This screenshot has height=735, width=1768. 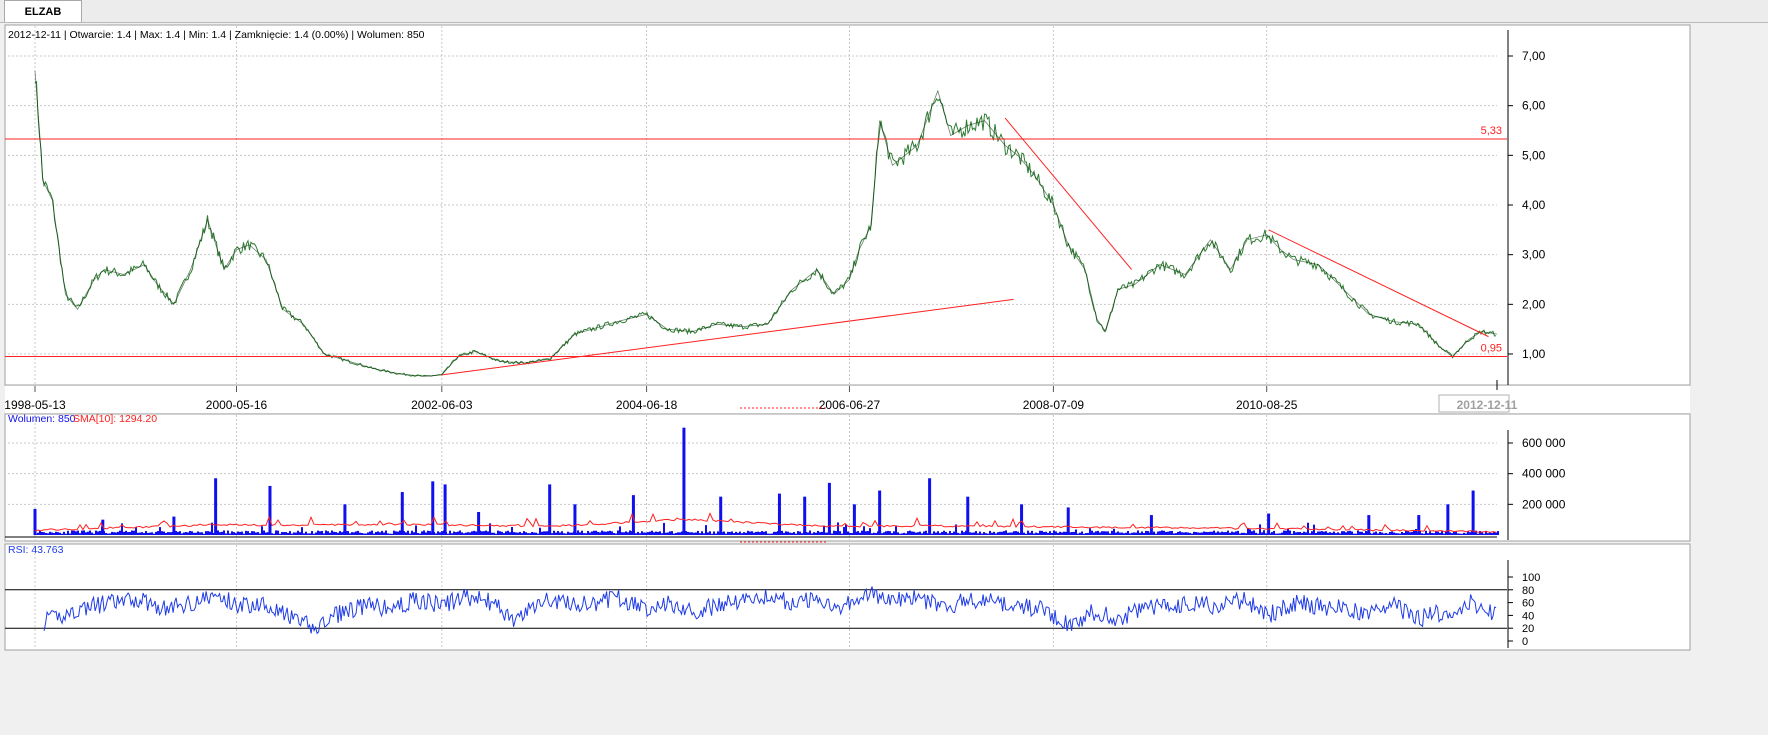 I want to click on price-tick-label: 4,00, so click(x=1534, y=205).